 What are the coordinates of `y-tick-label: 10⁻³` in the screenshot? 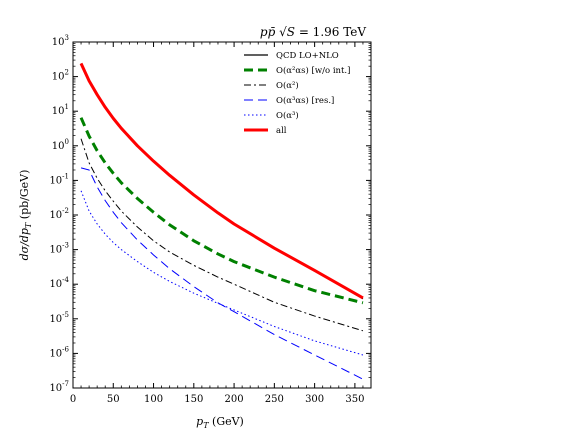 It's located at (59, 249).